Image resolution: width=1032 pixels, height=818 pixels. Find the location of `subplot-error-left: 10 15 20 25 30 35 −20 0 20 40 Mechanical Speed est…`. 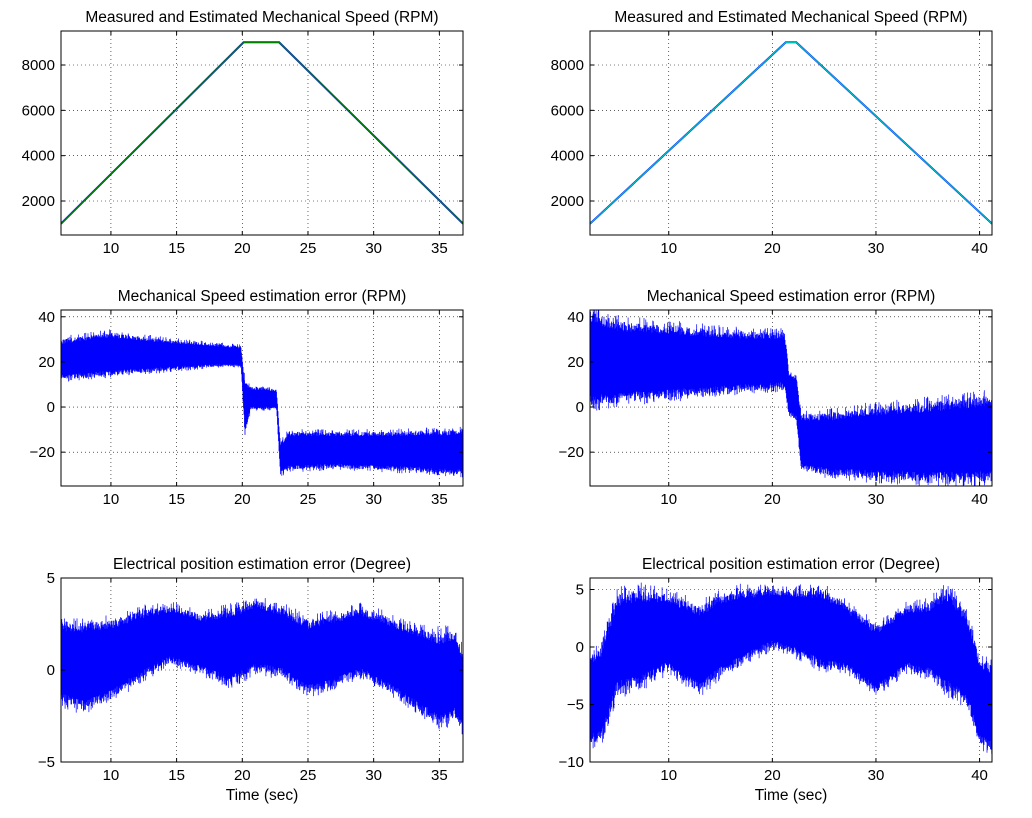

subplot-error-left: 10 15 20 25 30 35 −20 0 20 40 Mechanical Speed est… is located at coordinates (247, 398).